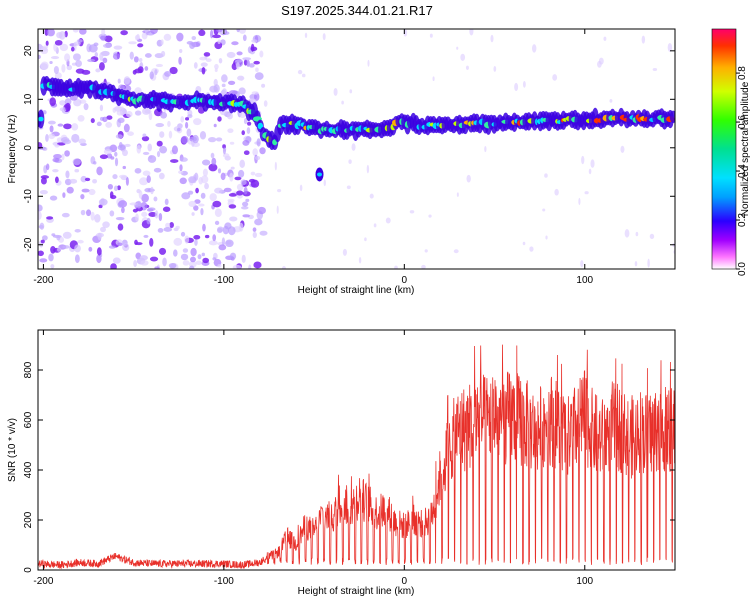 This screenshot has width=750, height=600. What do you see at coordinates (742, 73) in the screenshot?
I see `colorbar-tick-label: 0.8` at bounding box center [742, 73].